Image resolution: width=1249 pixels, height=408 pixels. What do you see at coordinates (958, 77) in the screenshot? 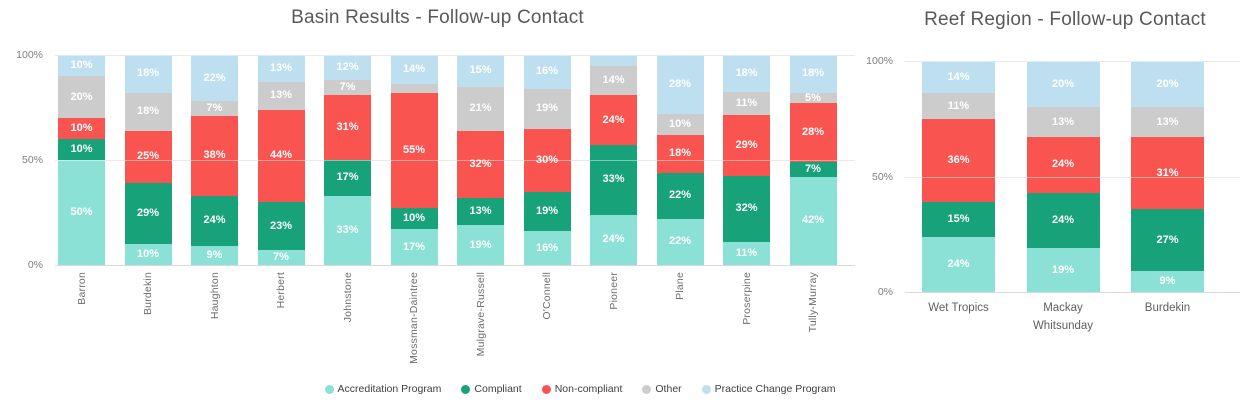
I see `bar-segment: 14%` at bounding box center [958, 77].